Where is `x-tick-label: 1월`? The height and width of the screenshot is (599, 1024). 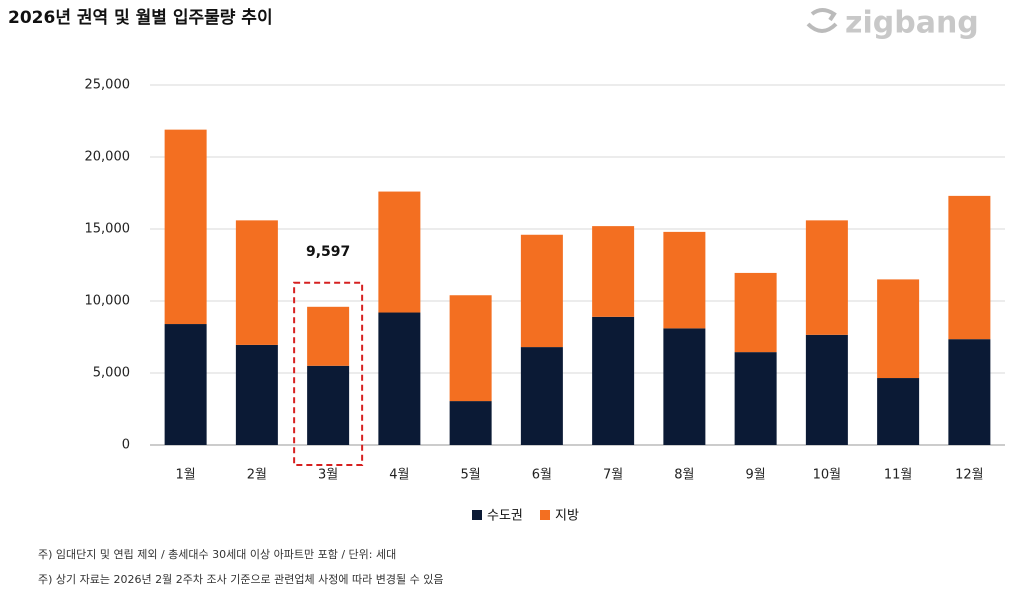
x-tick-label: 1월 is located at coordinates (186, 475).